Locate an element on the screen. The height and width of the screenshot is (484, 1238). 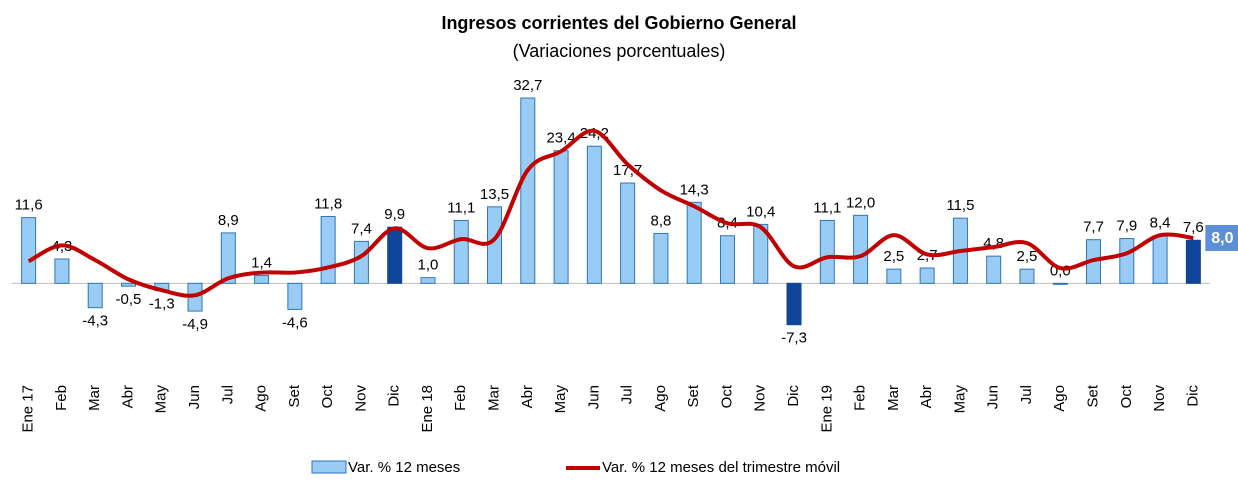
data-label: 13,5 is located at coordinates (494, 194).